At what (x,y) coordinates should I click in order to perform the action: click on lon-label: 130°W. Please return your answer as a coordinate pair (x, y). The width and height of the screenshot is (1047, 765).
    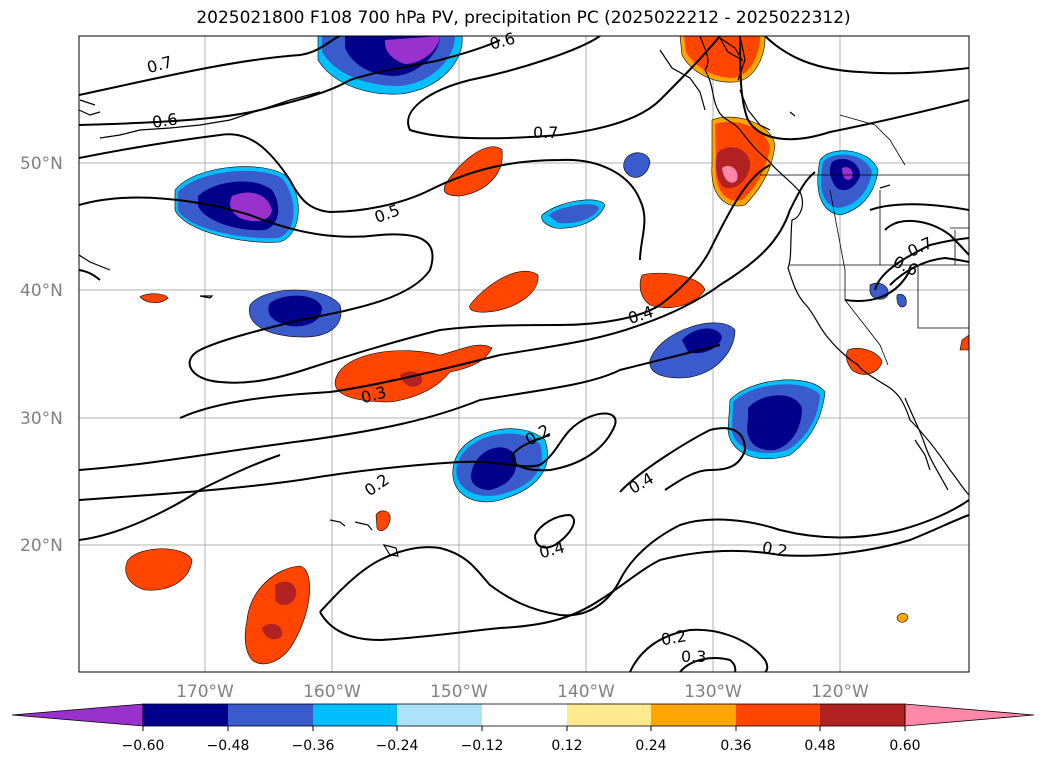
    Looking at the image, I should click on (713, 692).